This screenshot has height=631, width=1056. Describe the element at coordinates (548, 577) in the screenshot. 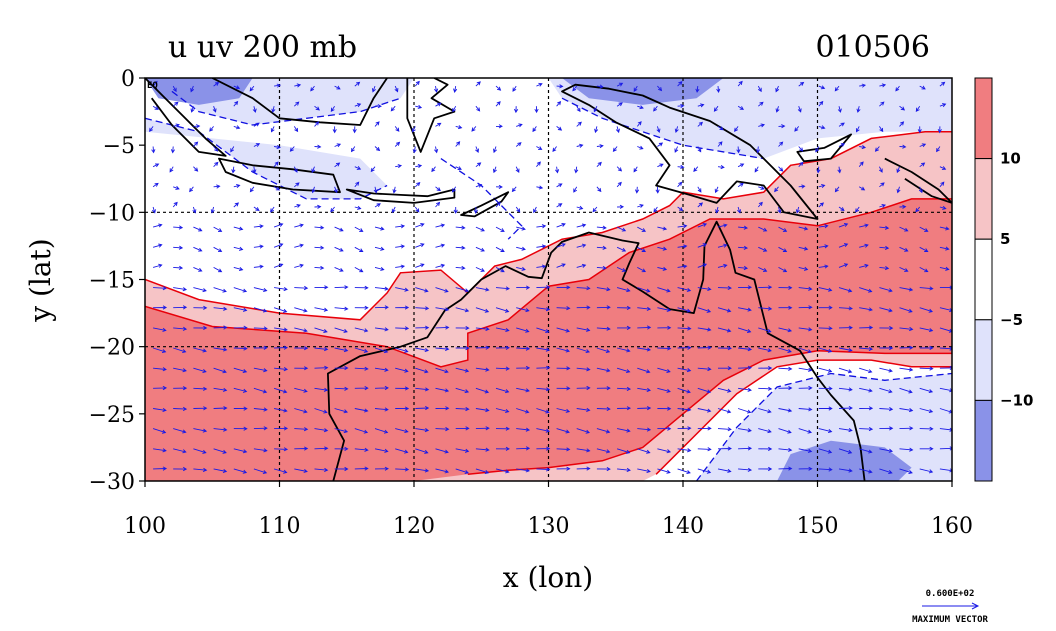

I see `x-axis-label: x (lon)` at that location.